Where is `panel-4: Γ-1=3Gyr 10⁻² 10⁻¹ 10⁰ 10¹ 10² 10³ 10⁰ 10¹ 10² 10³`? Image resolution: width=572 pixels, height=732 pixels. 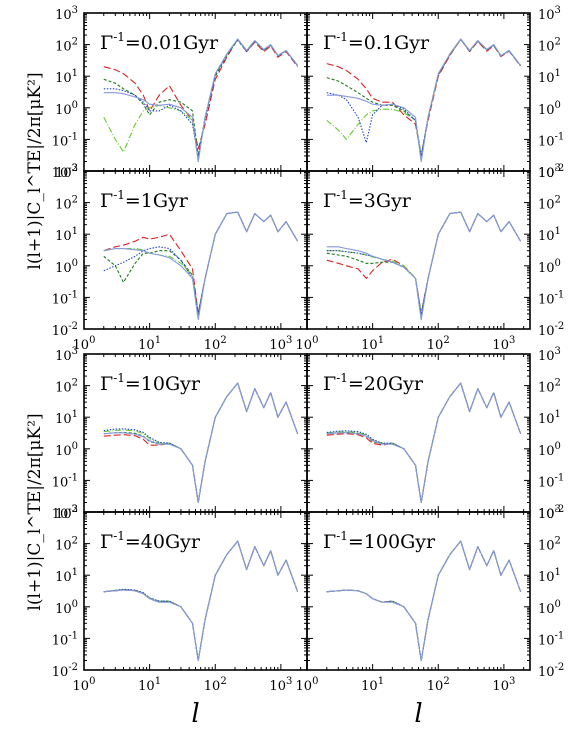 panel-4: Γ-1=3Gyr 10⁻² 10⁻¹ 10⁰ 10¹ 10² 10³ 10⁰ 10¹ 10² 10³ is located at coordinates (430, 258).